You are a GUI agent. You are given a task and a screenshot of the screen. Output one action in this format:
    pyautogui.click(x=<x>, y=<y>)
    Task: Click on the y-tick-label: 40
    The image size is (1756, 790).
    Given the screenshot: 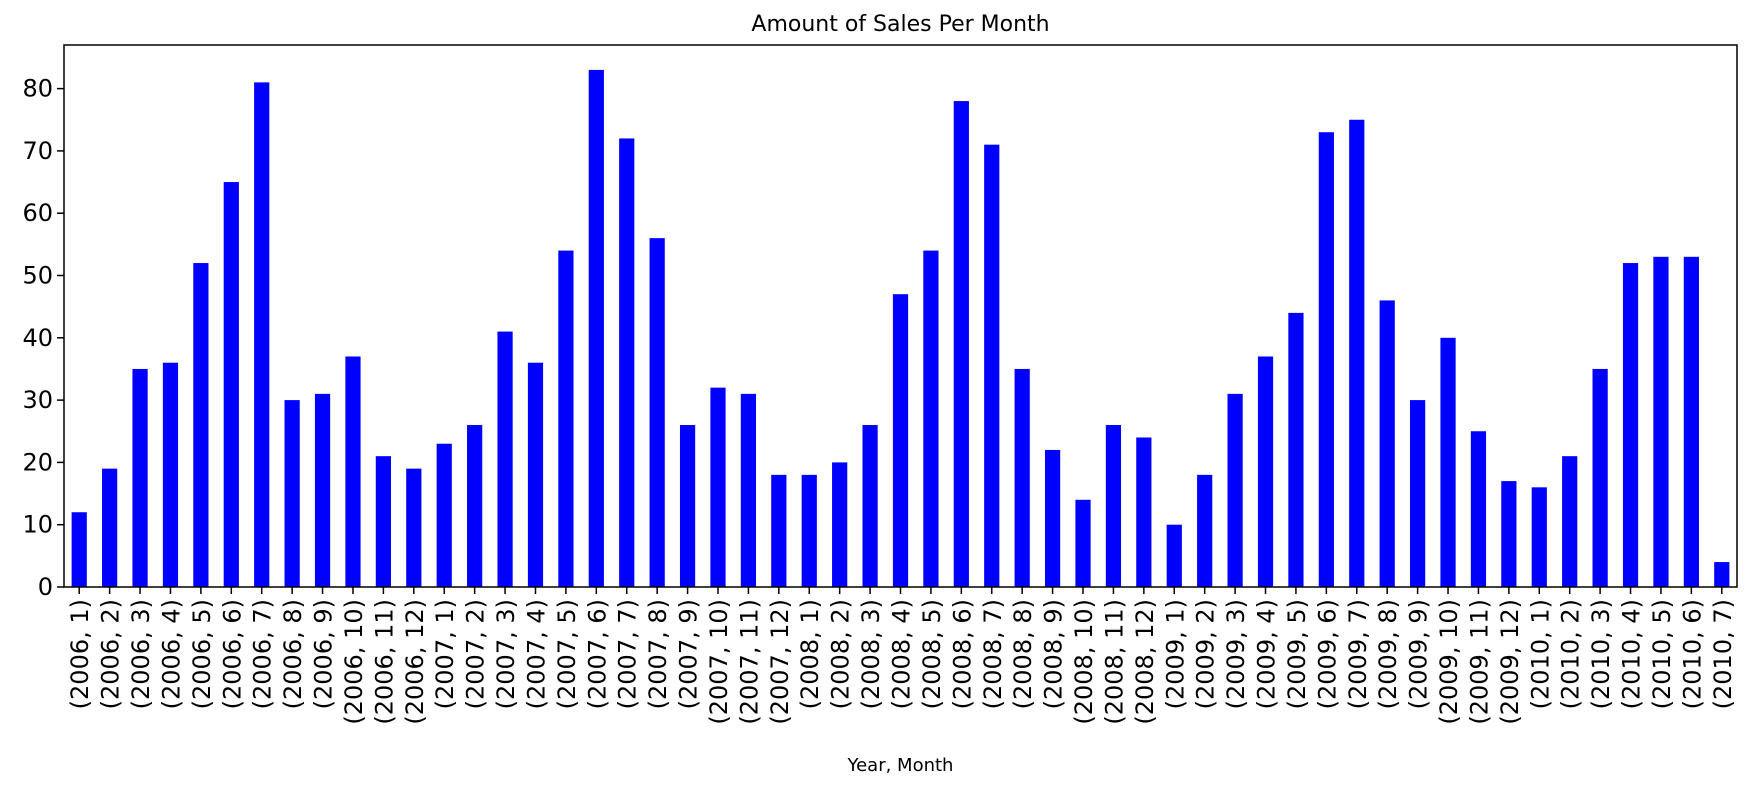 What is the action you would take?
    pyautogui.click(x=37, y=338)
    